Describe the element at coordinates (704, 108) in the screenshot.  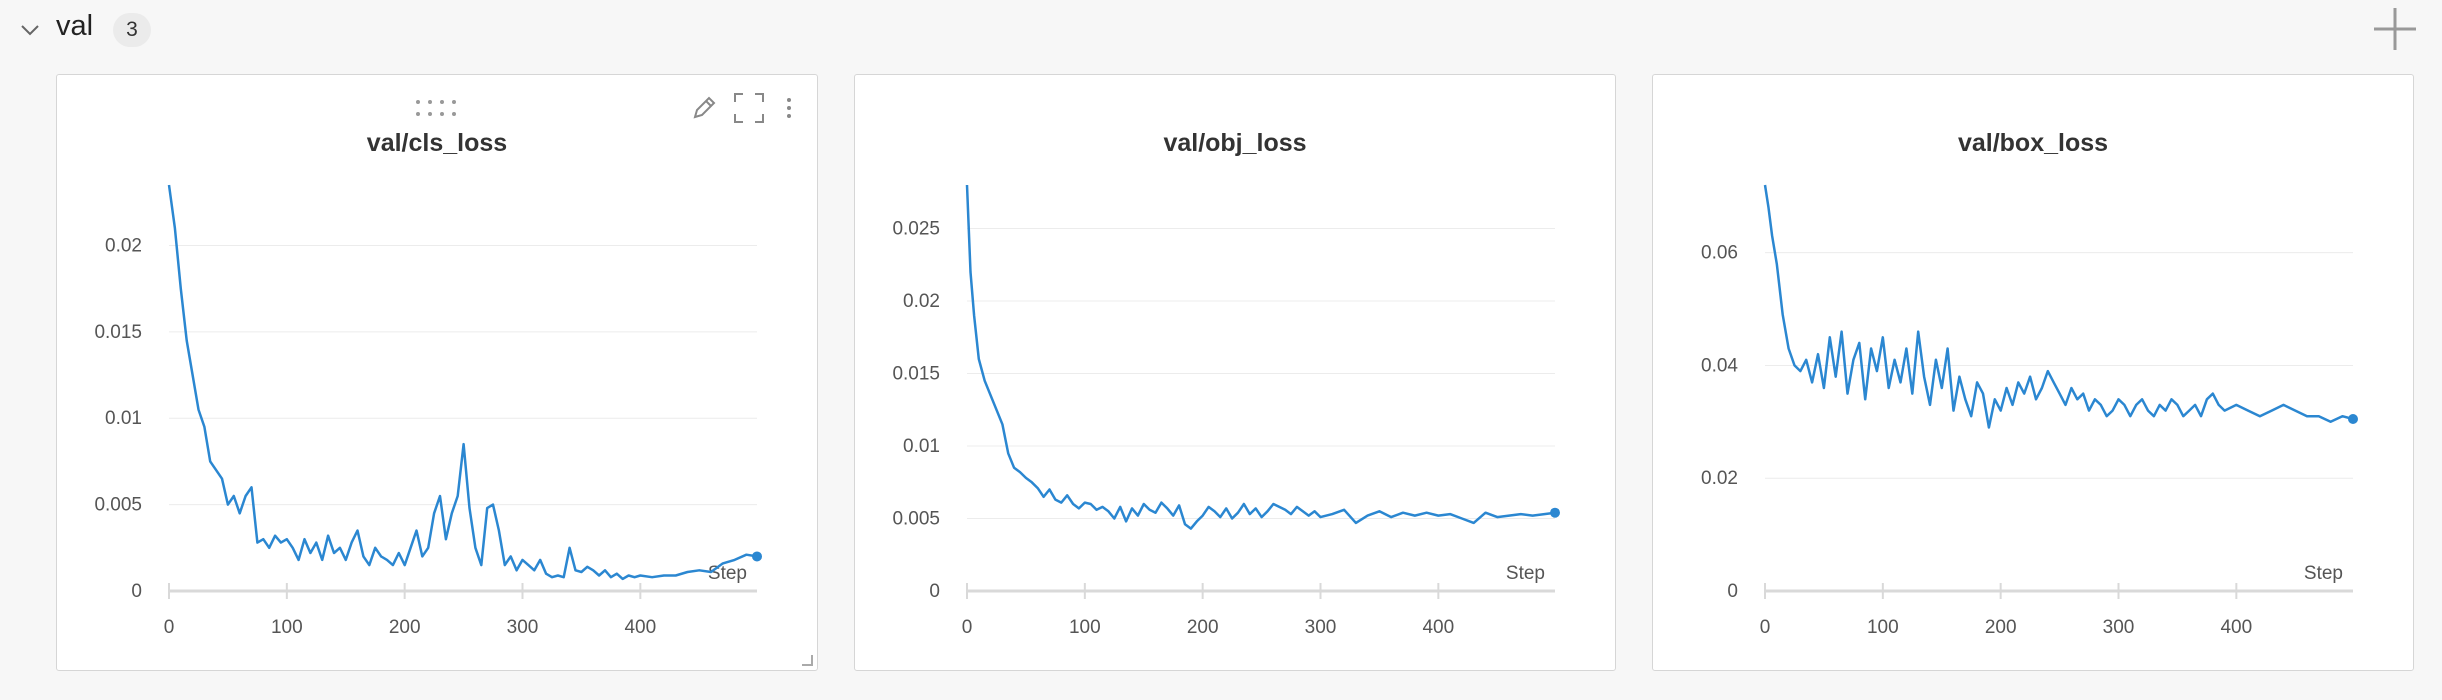
I see `pencil-icon` at that location.